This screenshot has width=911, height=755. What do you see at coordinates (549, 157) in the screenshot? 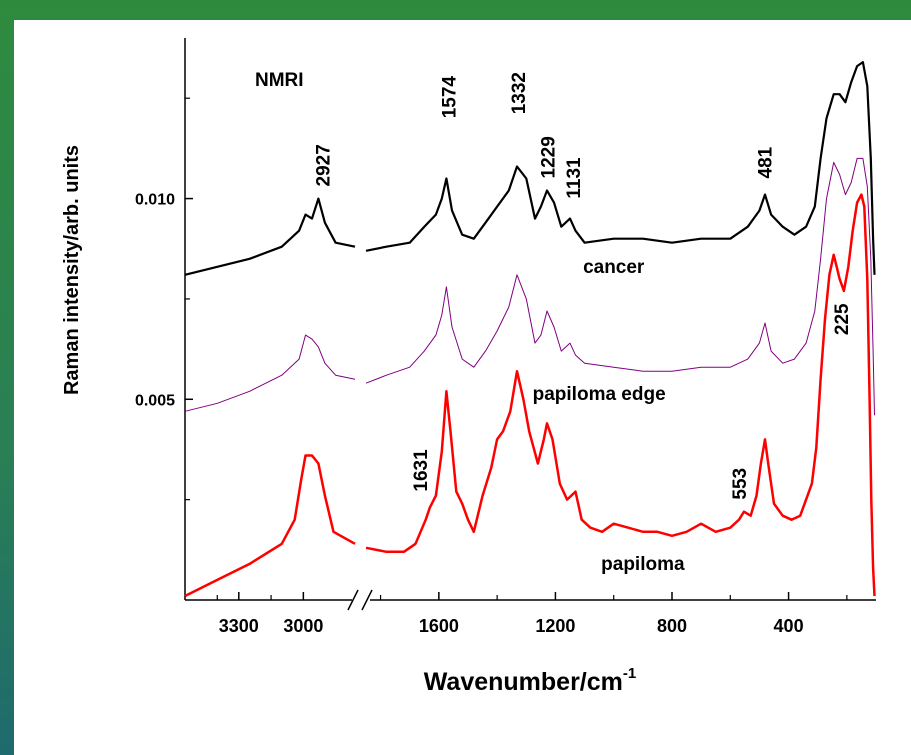
I see `peak-annotation: 1229` at bounding box center [549, 157].